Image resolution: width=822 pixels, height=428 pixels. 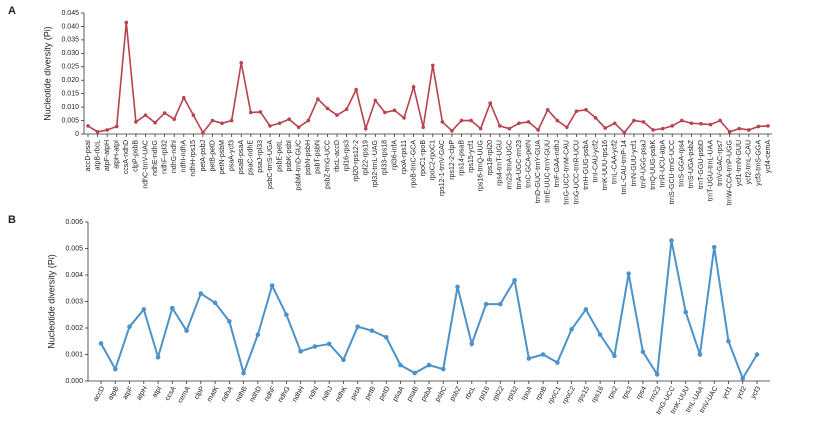 I want to click on x-tick-label: ndhD, so click(x=256, y=394).